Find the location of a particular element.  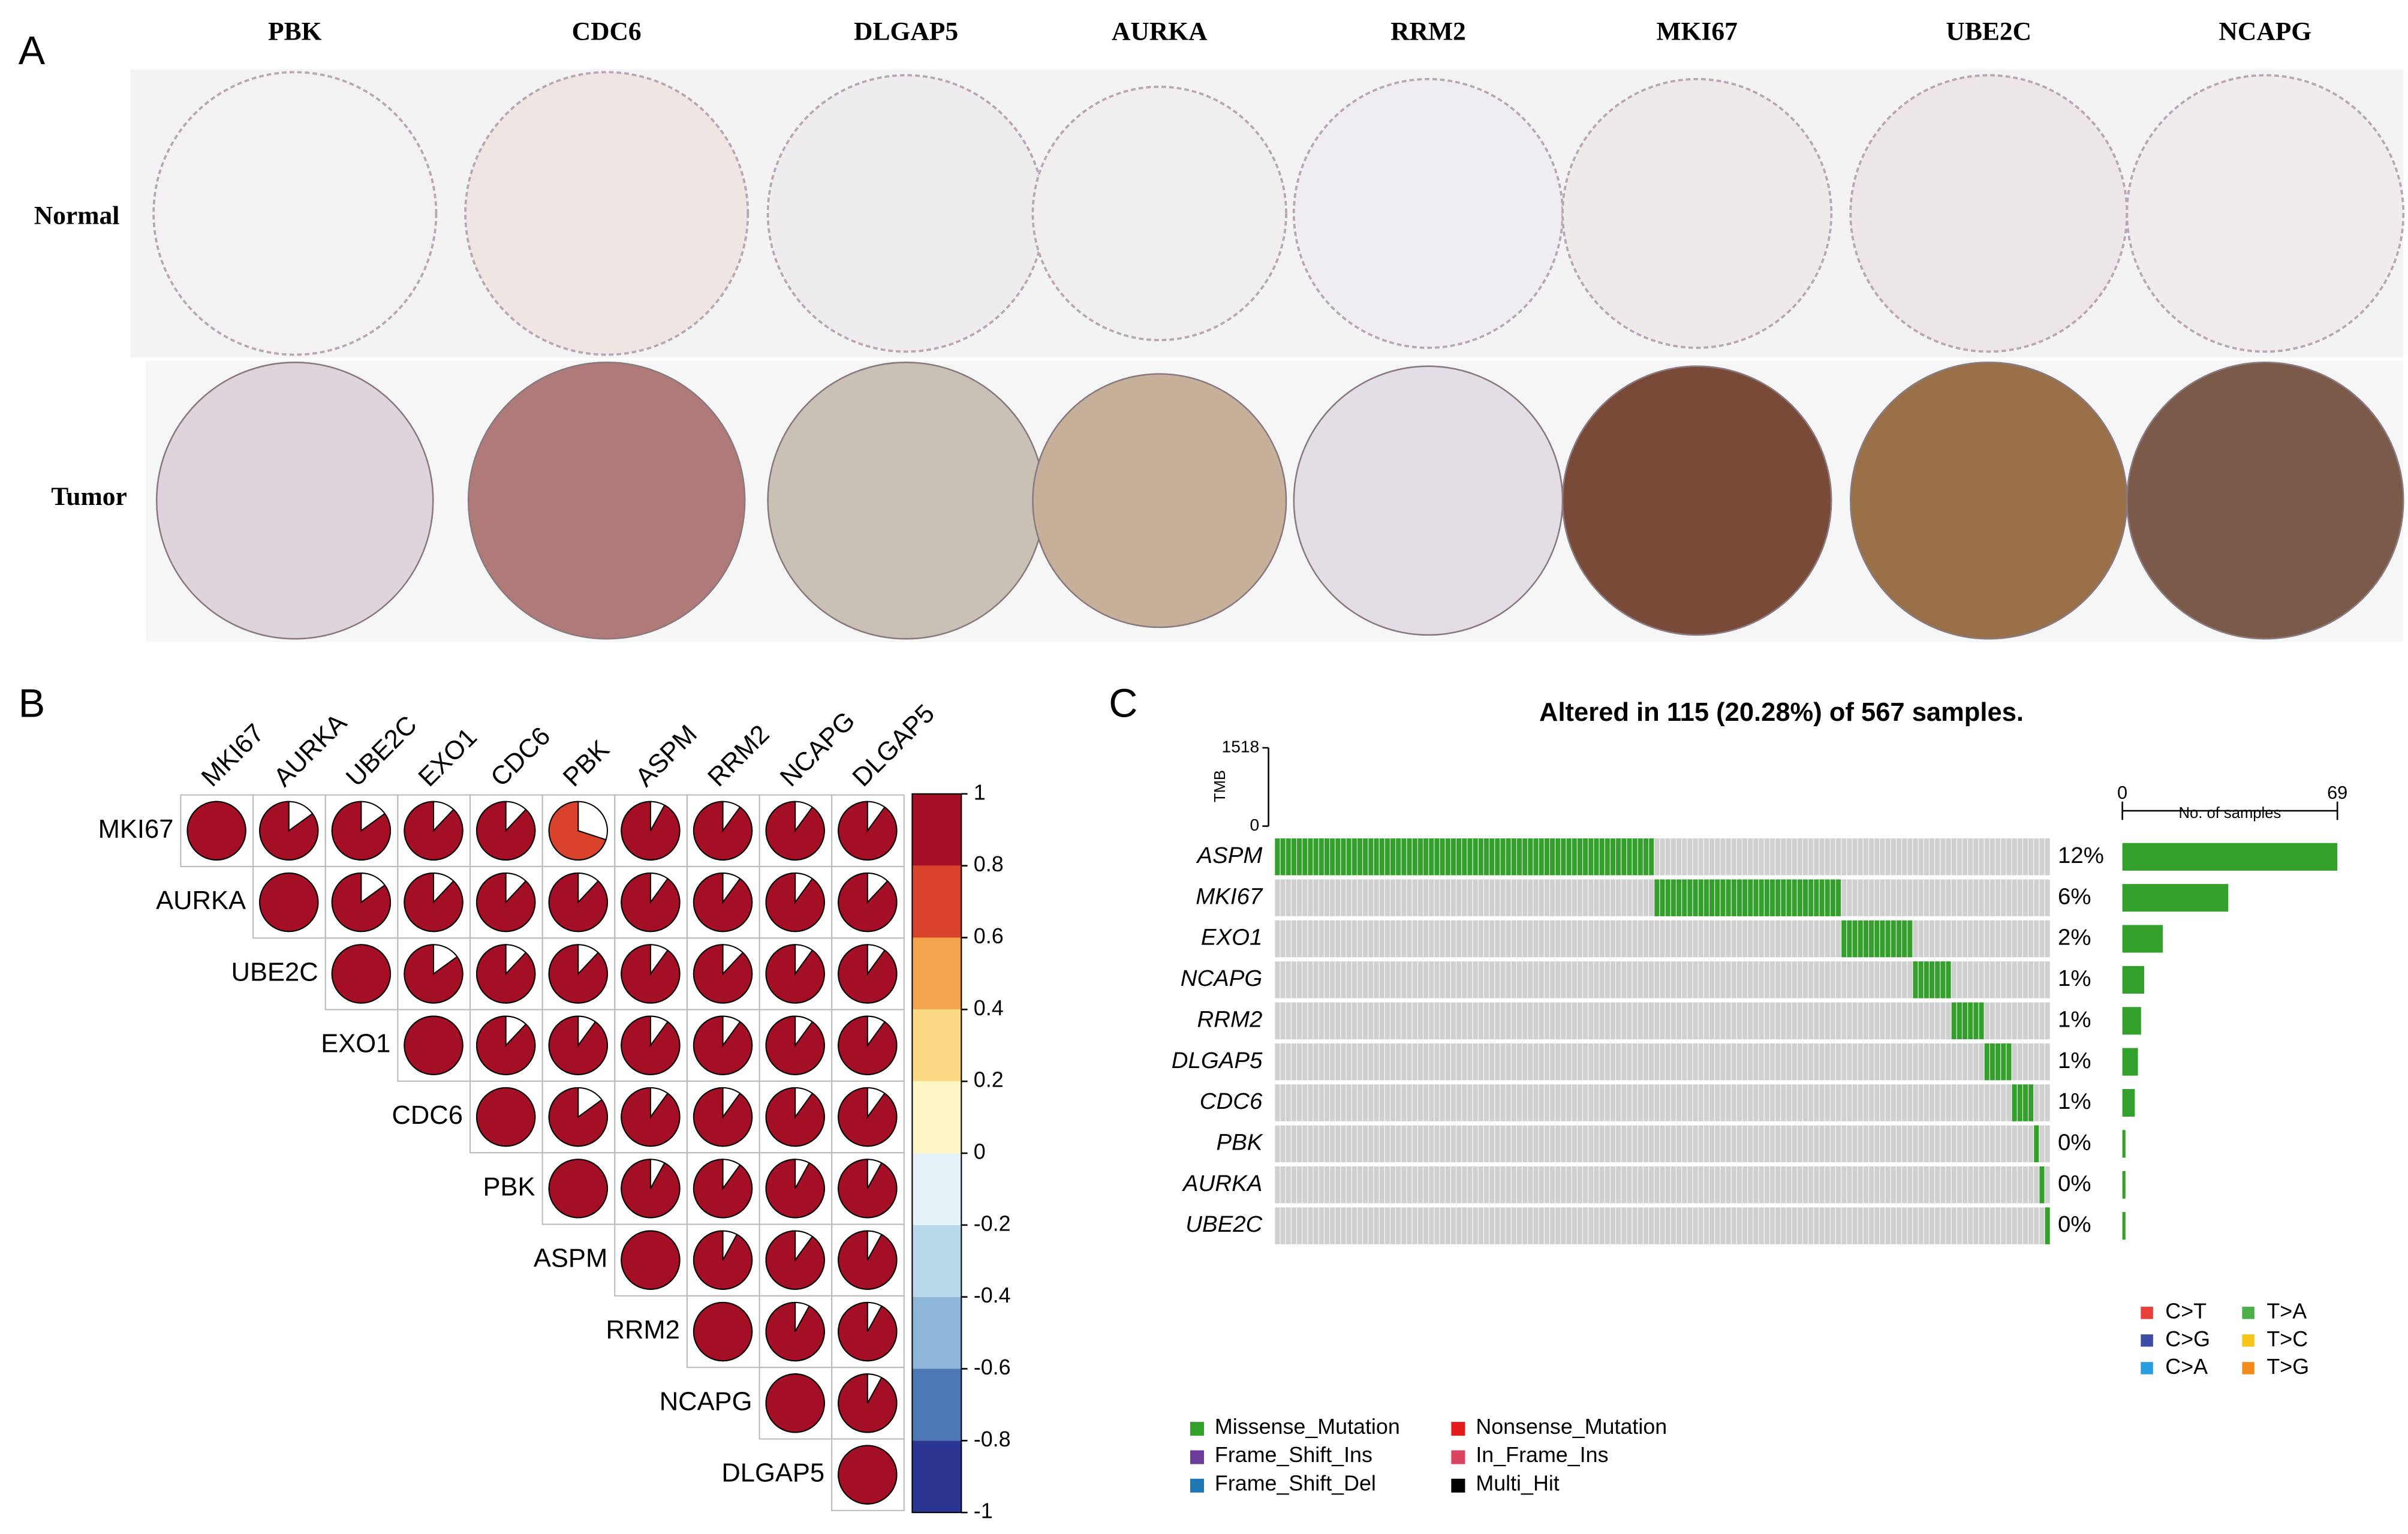

gene-label: RRM2 is located at coordinates (1229, 1019).